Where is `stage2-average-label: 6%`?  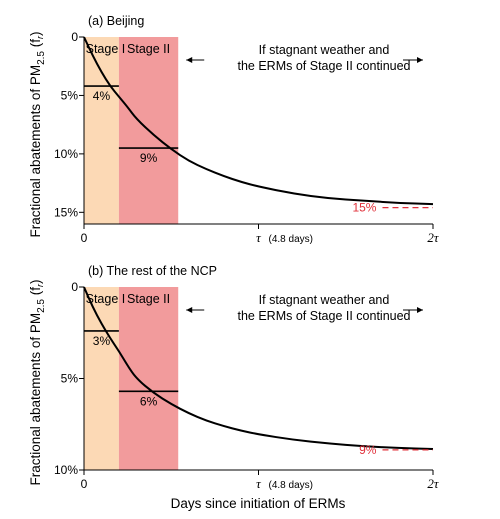 stage2-average-label: 6% is located at coordinates (149, 401).